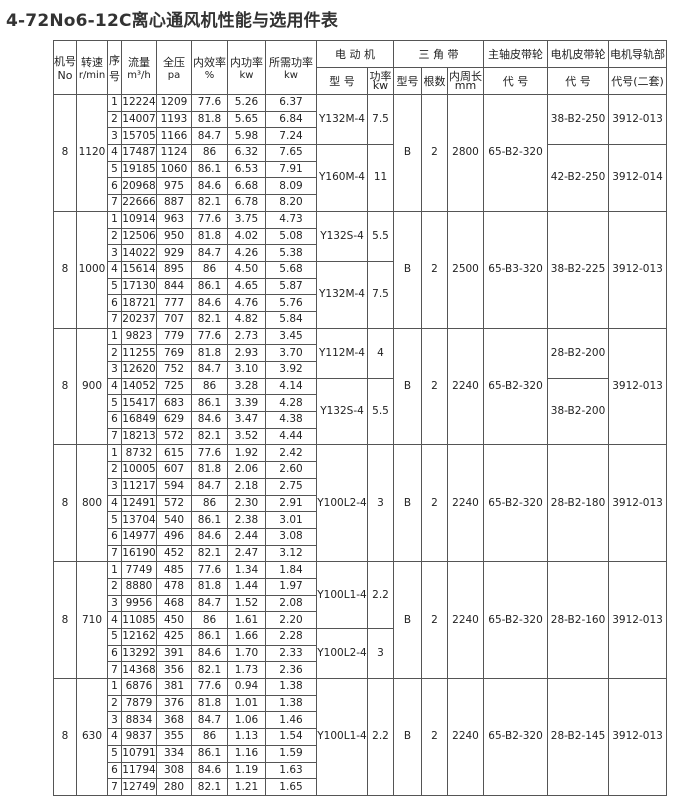  I want to click on required-power: 1.59, so click(291, 753).